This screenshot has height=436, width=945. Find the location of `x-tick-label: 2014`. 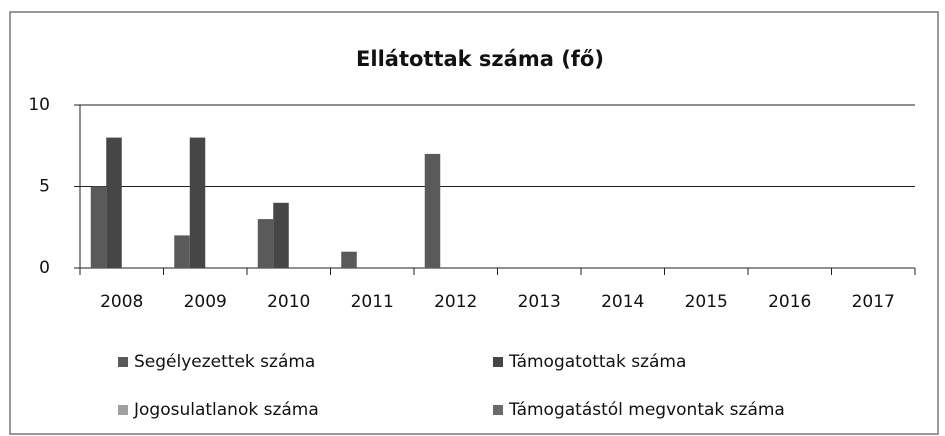

x-tick-label: 2014 is located at coordinates (622, 302).